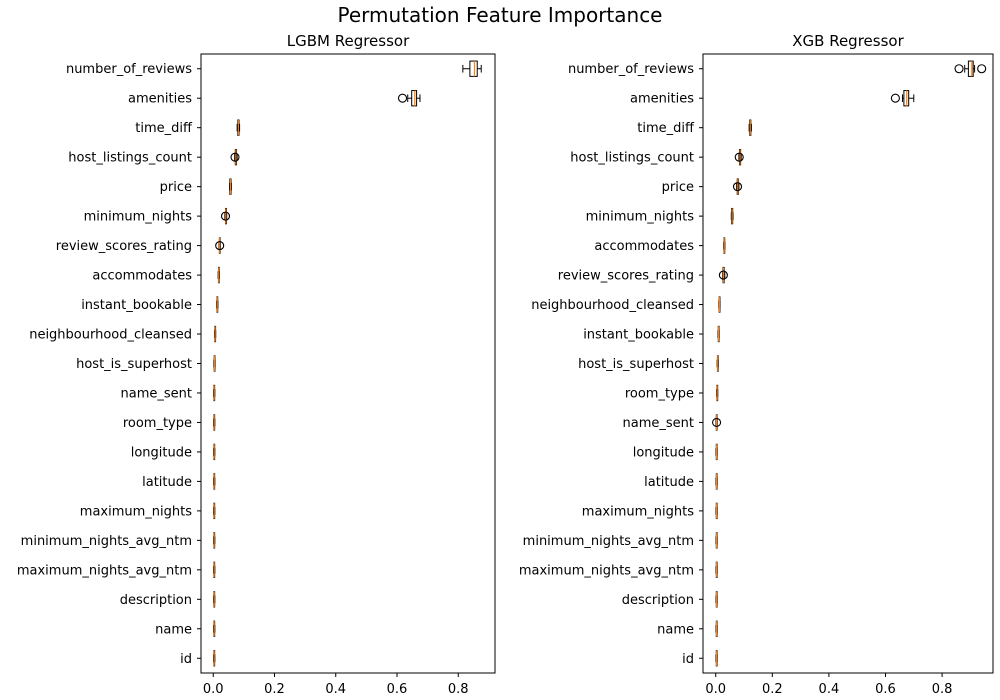  Describe the element at coordinates (500, 15) in the screenshot. I see `figure-title: Permutation Feature Importance` at that location.